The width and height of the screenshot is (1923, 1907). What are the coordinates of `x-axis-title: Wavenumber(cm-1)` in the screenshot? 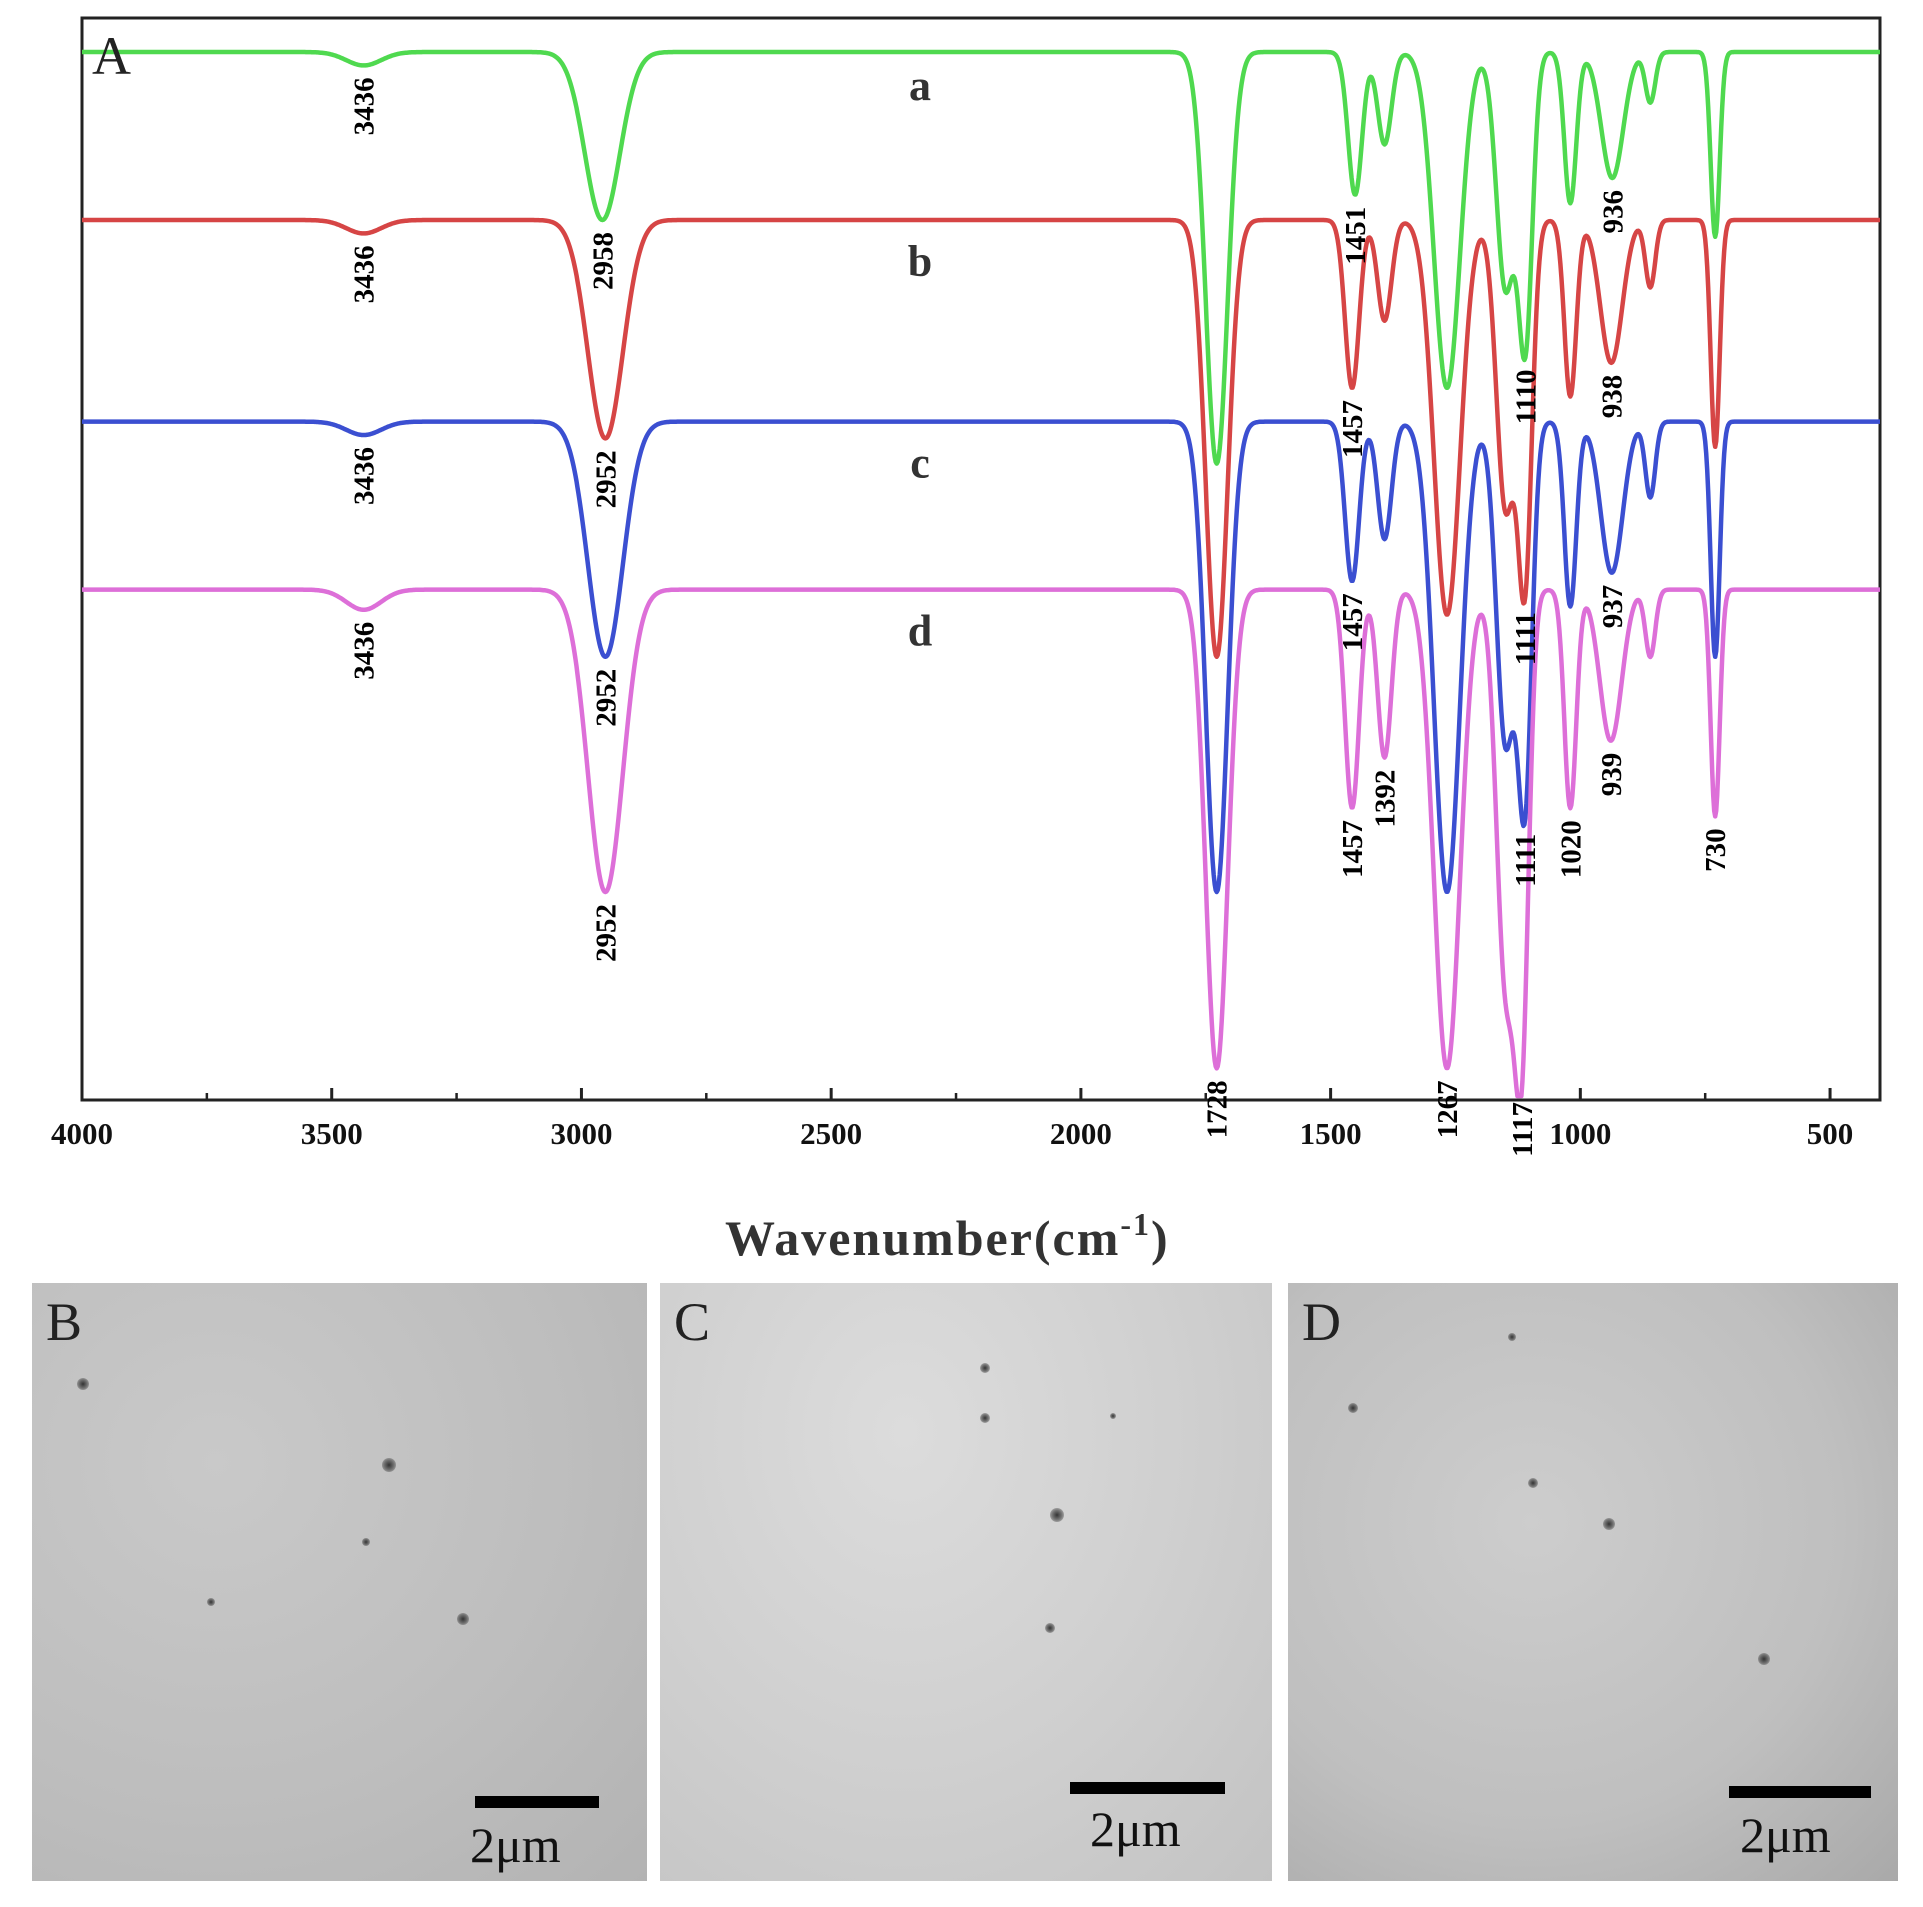 It's located at (947, 1236).